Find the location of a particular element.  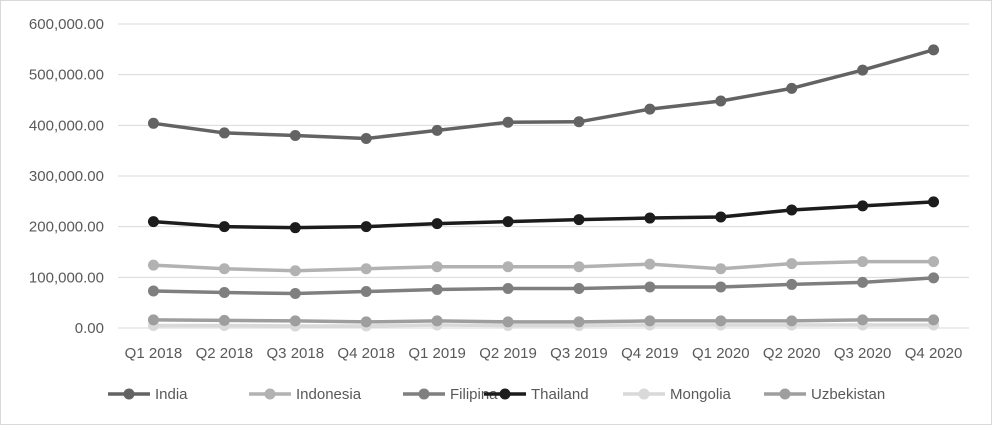

x-tick-label: Q3 2019 is located at coordinates (579, 353).